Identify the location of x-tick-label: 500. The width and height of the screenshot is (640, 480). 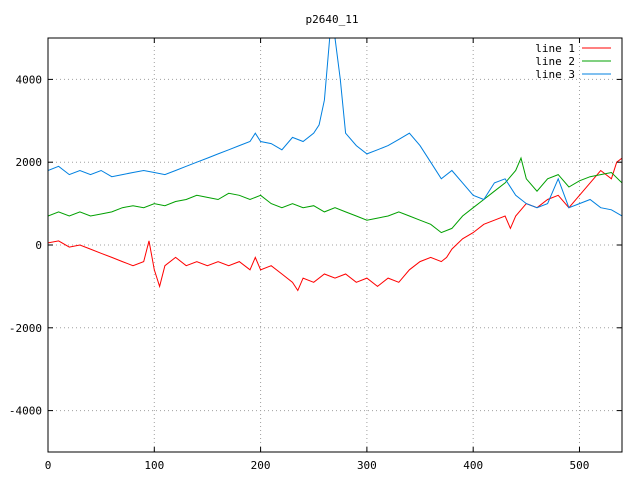
(580, 465).